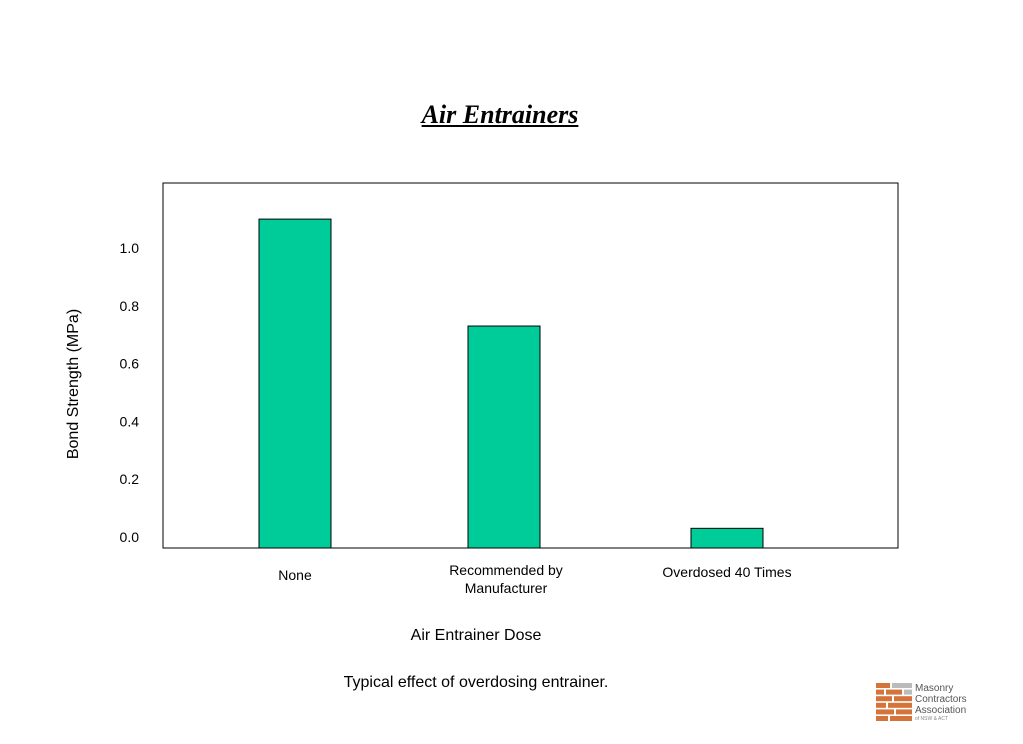 The height and width of the screenshot is (744, 1023). I want to click on y-tick-label: 0.0, so click(130, 537).